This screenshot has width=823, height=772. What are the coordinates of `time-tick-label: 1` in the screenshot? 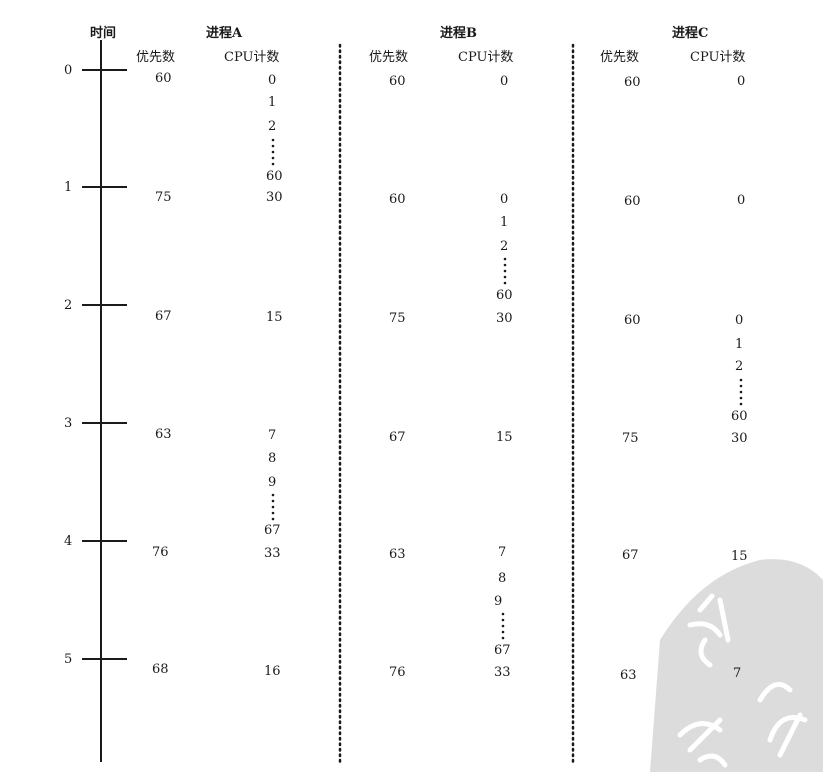 It's located at (68, 187).